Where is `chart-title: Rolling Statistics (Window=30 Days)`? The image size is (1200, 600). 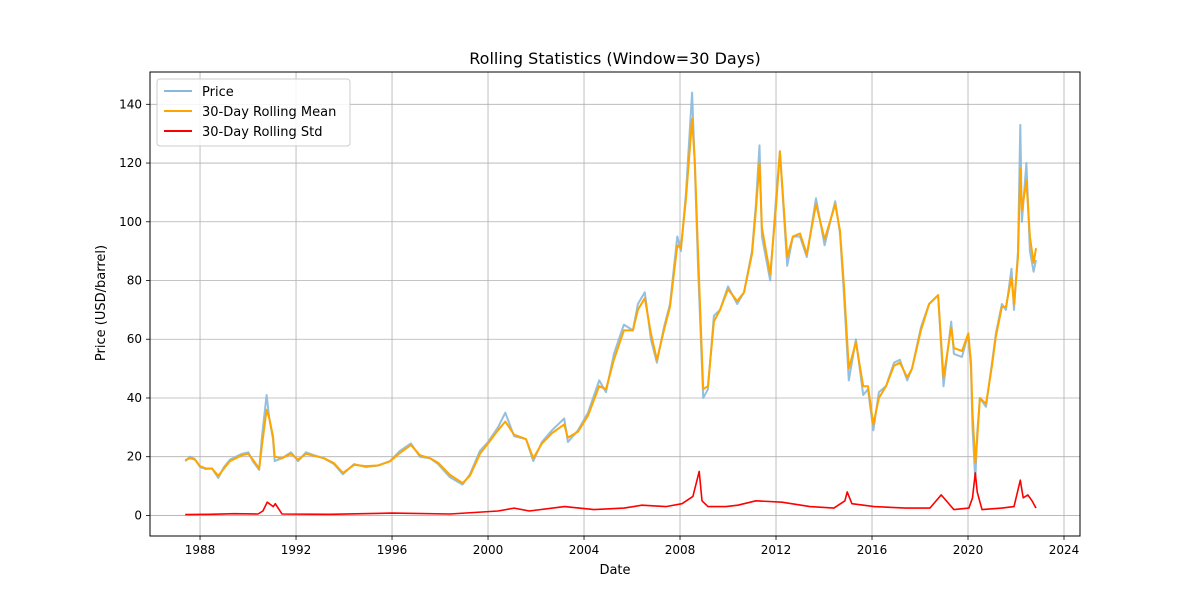
chart-title: Rolling Statistics (Window=30 Days) is located at coordinates (614, 58).